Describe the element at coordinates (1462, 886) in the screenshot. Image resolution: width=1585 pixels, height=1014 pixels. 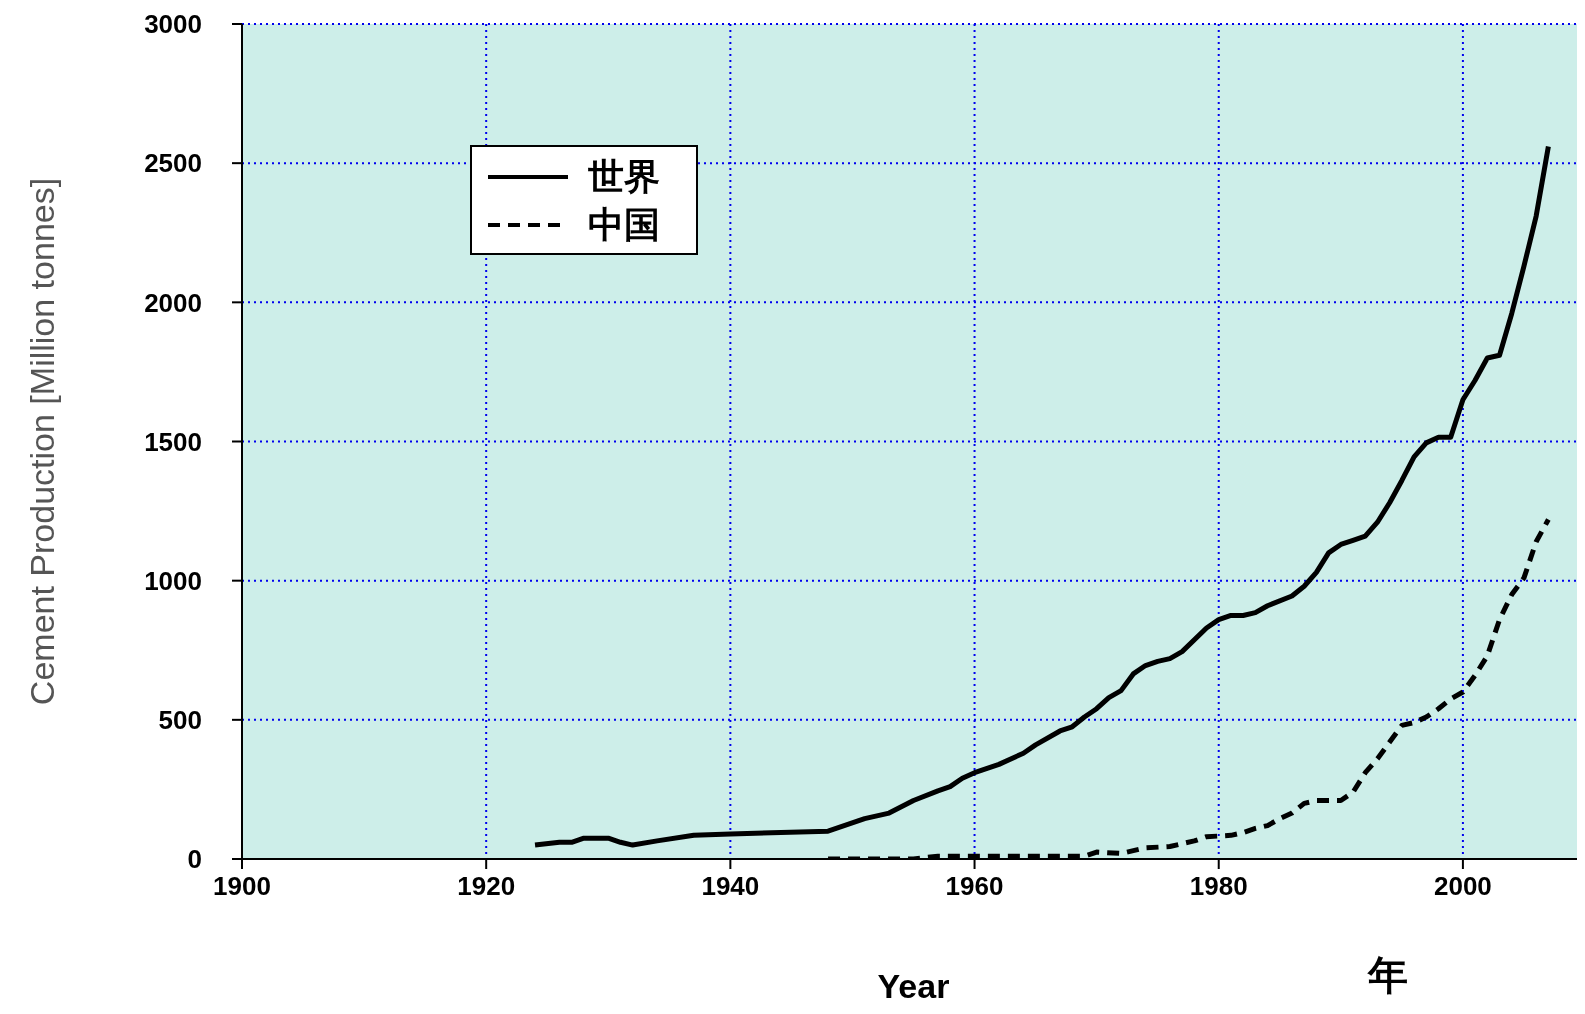
I see `x-tick-label: 2000` at that location.